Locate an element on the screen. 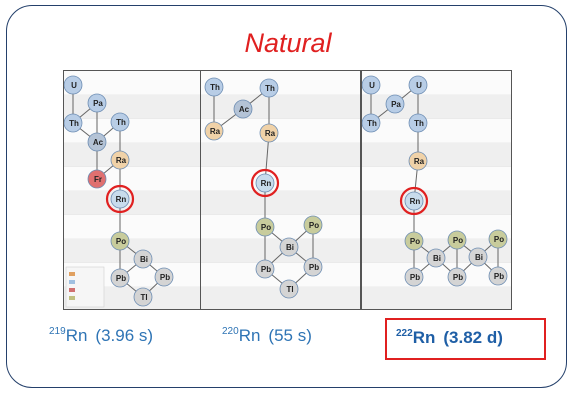  label-rn222: 222Rn (3.82 d) is located at coordinates (449, 339).